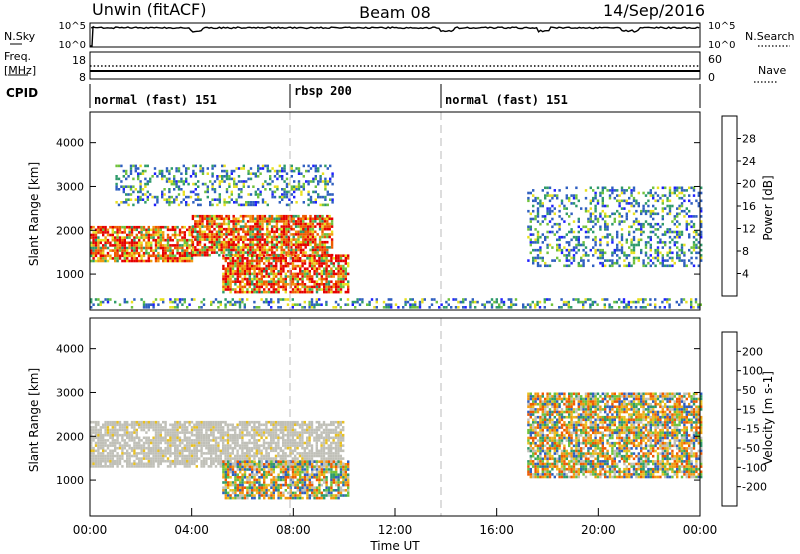  I want to click on nsky-tick-bottom: 10^0, so click(72, 45).